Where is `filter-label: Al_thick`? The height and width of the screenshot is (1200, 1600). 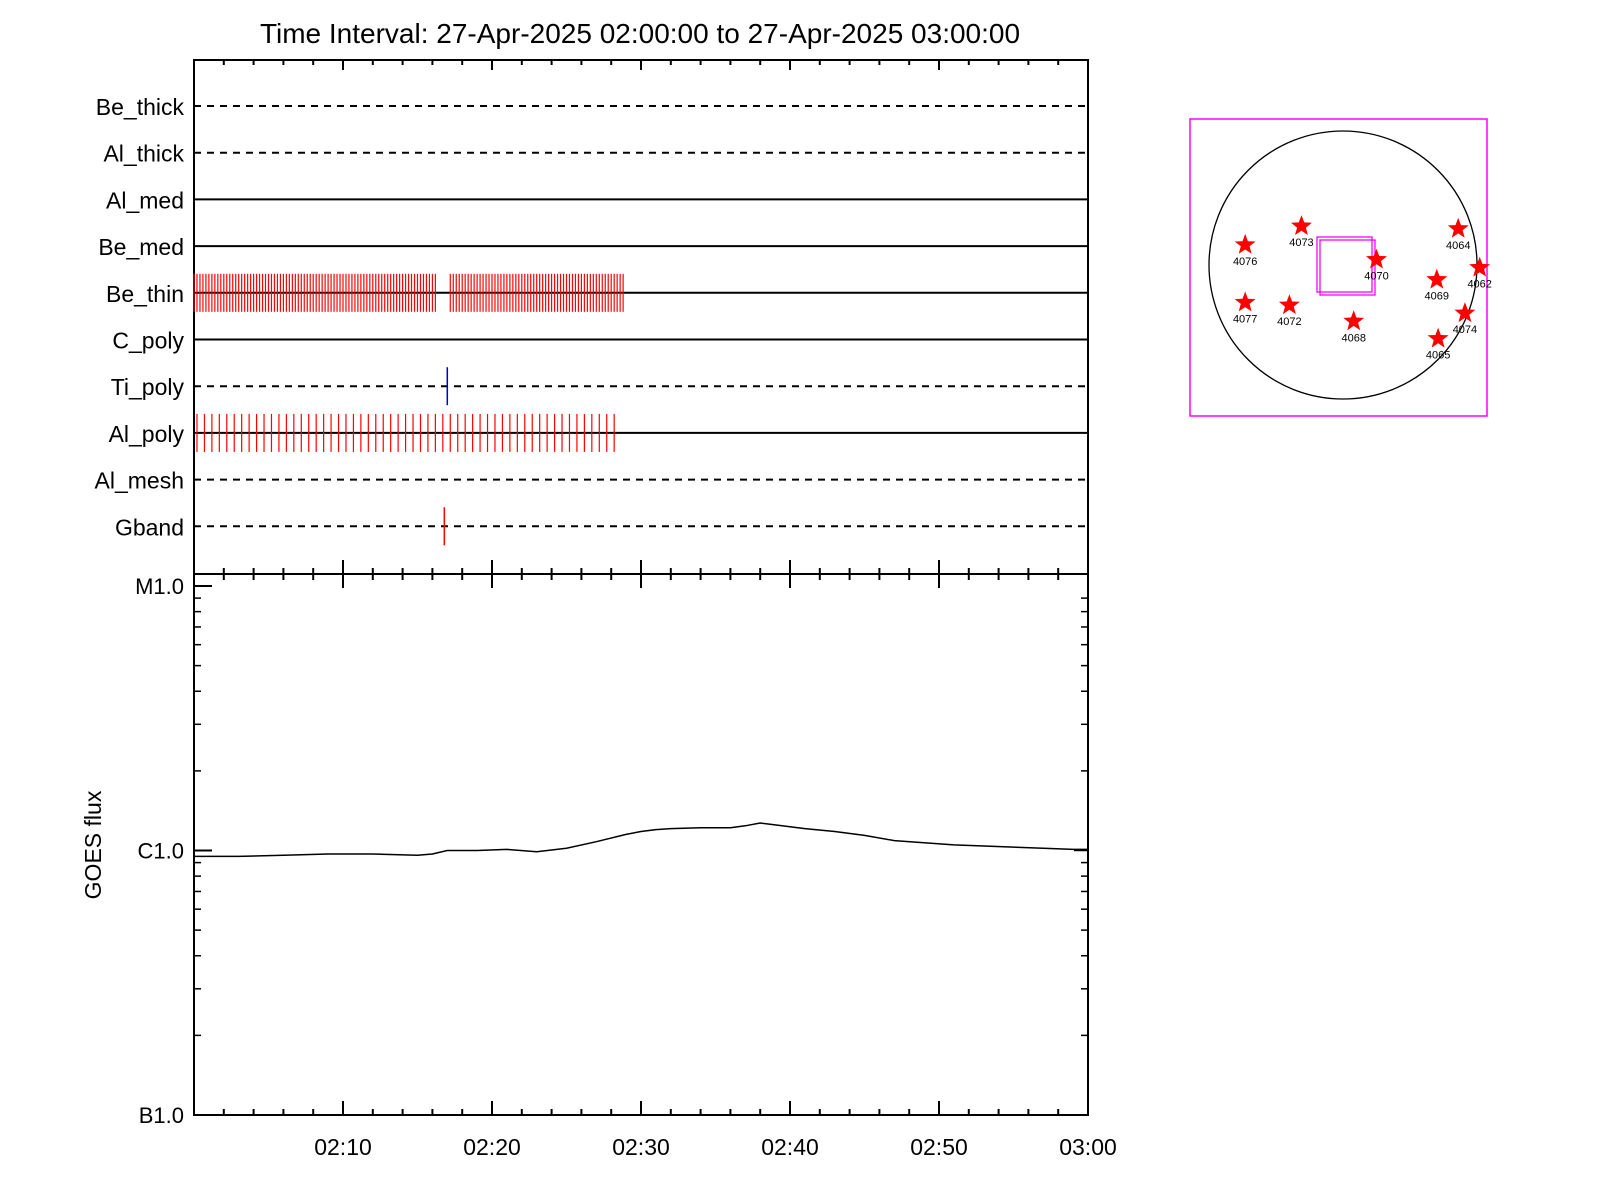 filter-label: Al_thick is located at coordinates (143, 154).